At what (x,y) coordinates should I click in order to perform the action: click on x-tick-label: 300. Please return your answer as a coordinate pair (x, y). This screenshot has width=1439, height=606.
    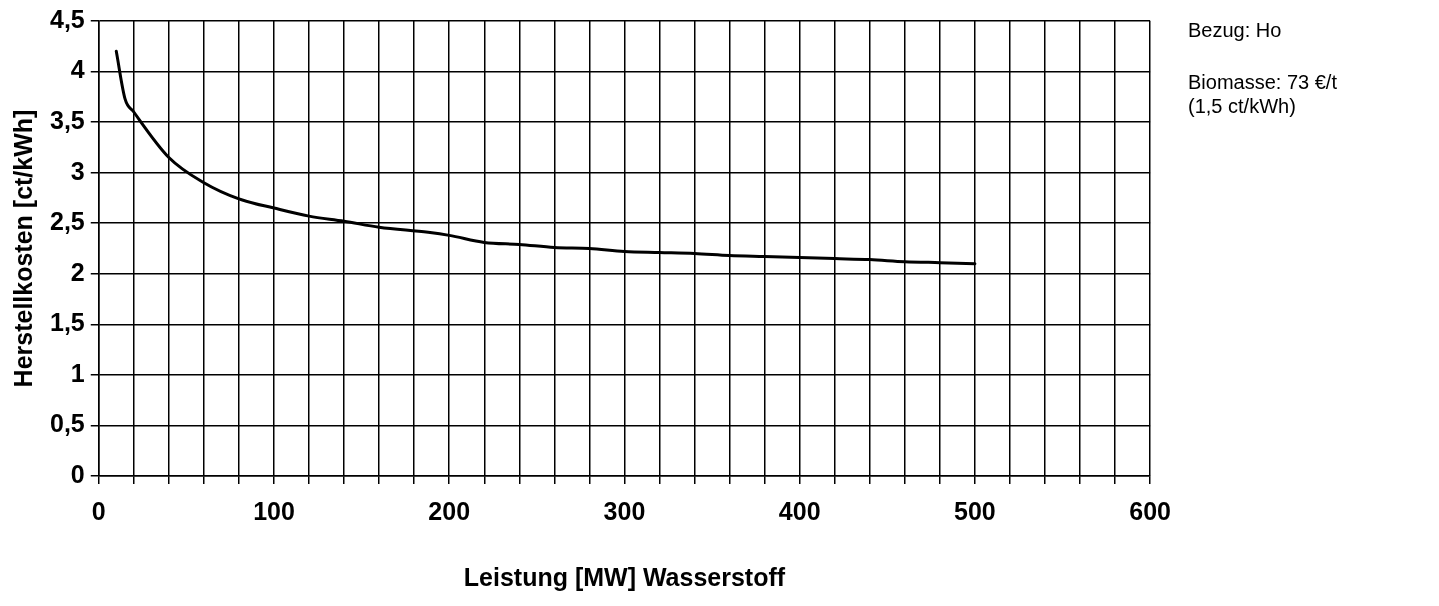
    Looking at the image, I should click on (624, 510).